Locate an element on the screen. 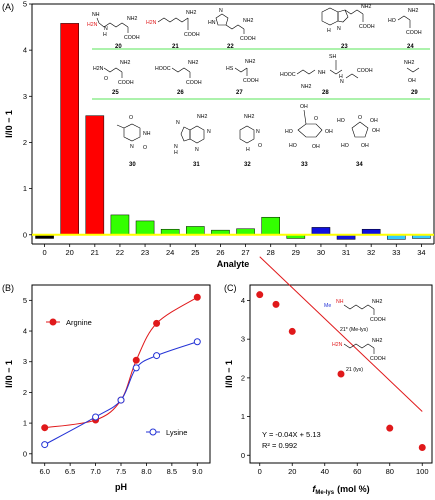  structure-20: NH H2N N H NH2 COOH 20 is located at coordinates (113, 31).